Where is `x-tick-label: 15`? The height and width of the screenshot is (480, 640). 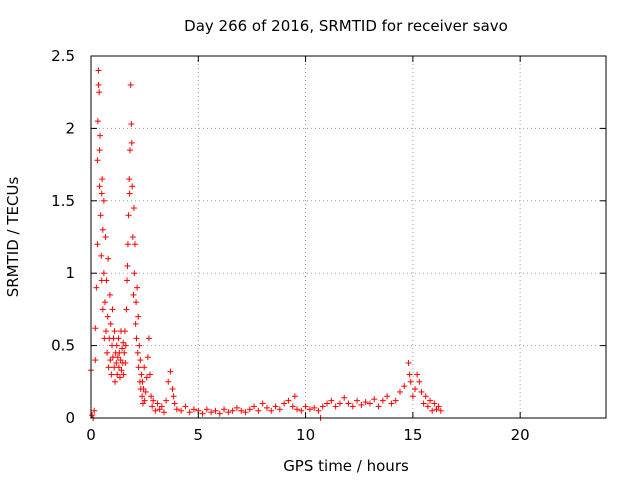
x-tick-label: 15 is located at coordinates (412, 435).